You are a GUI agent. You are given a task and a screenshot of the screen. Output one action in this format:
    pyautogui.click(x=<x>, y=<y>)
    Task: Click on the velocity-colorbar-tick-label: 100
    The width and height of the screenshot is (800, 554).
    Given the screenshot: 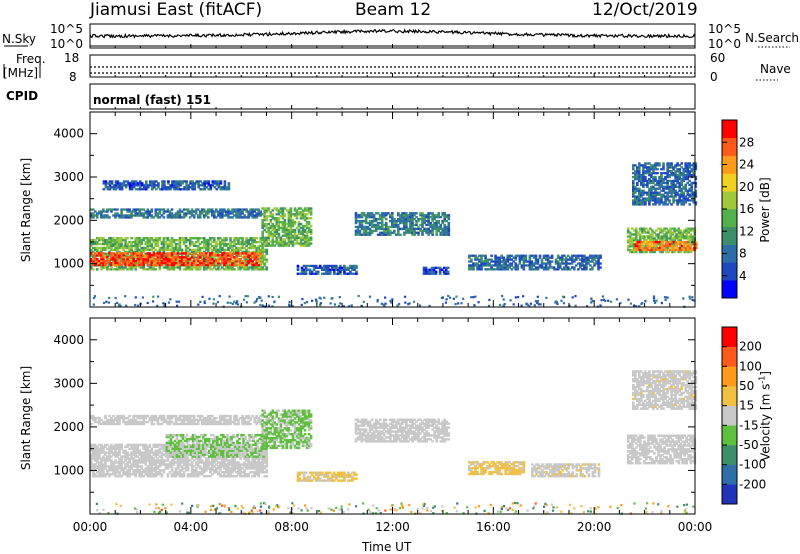 What is the action you would take?
    pyautogui.click(x=750, y=366)
    